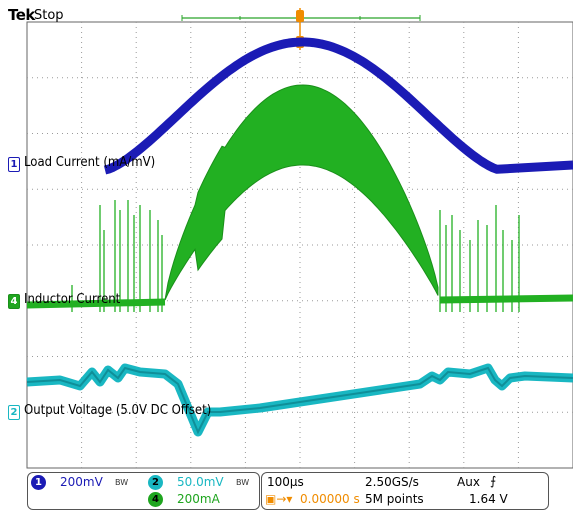  I want to click on ch2-badge: 2, so click(155, 482).